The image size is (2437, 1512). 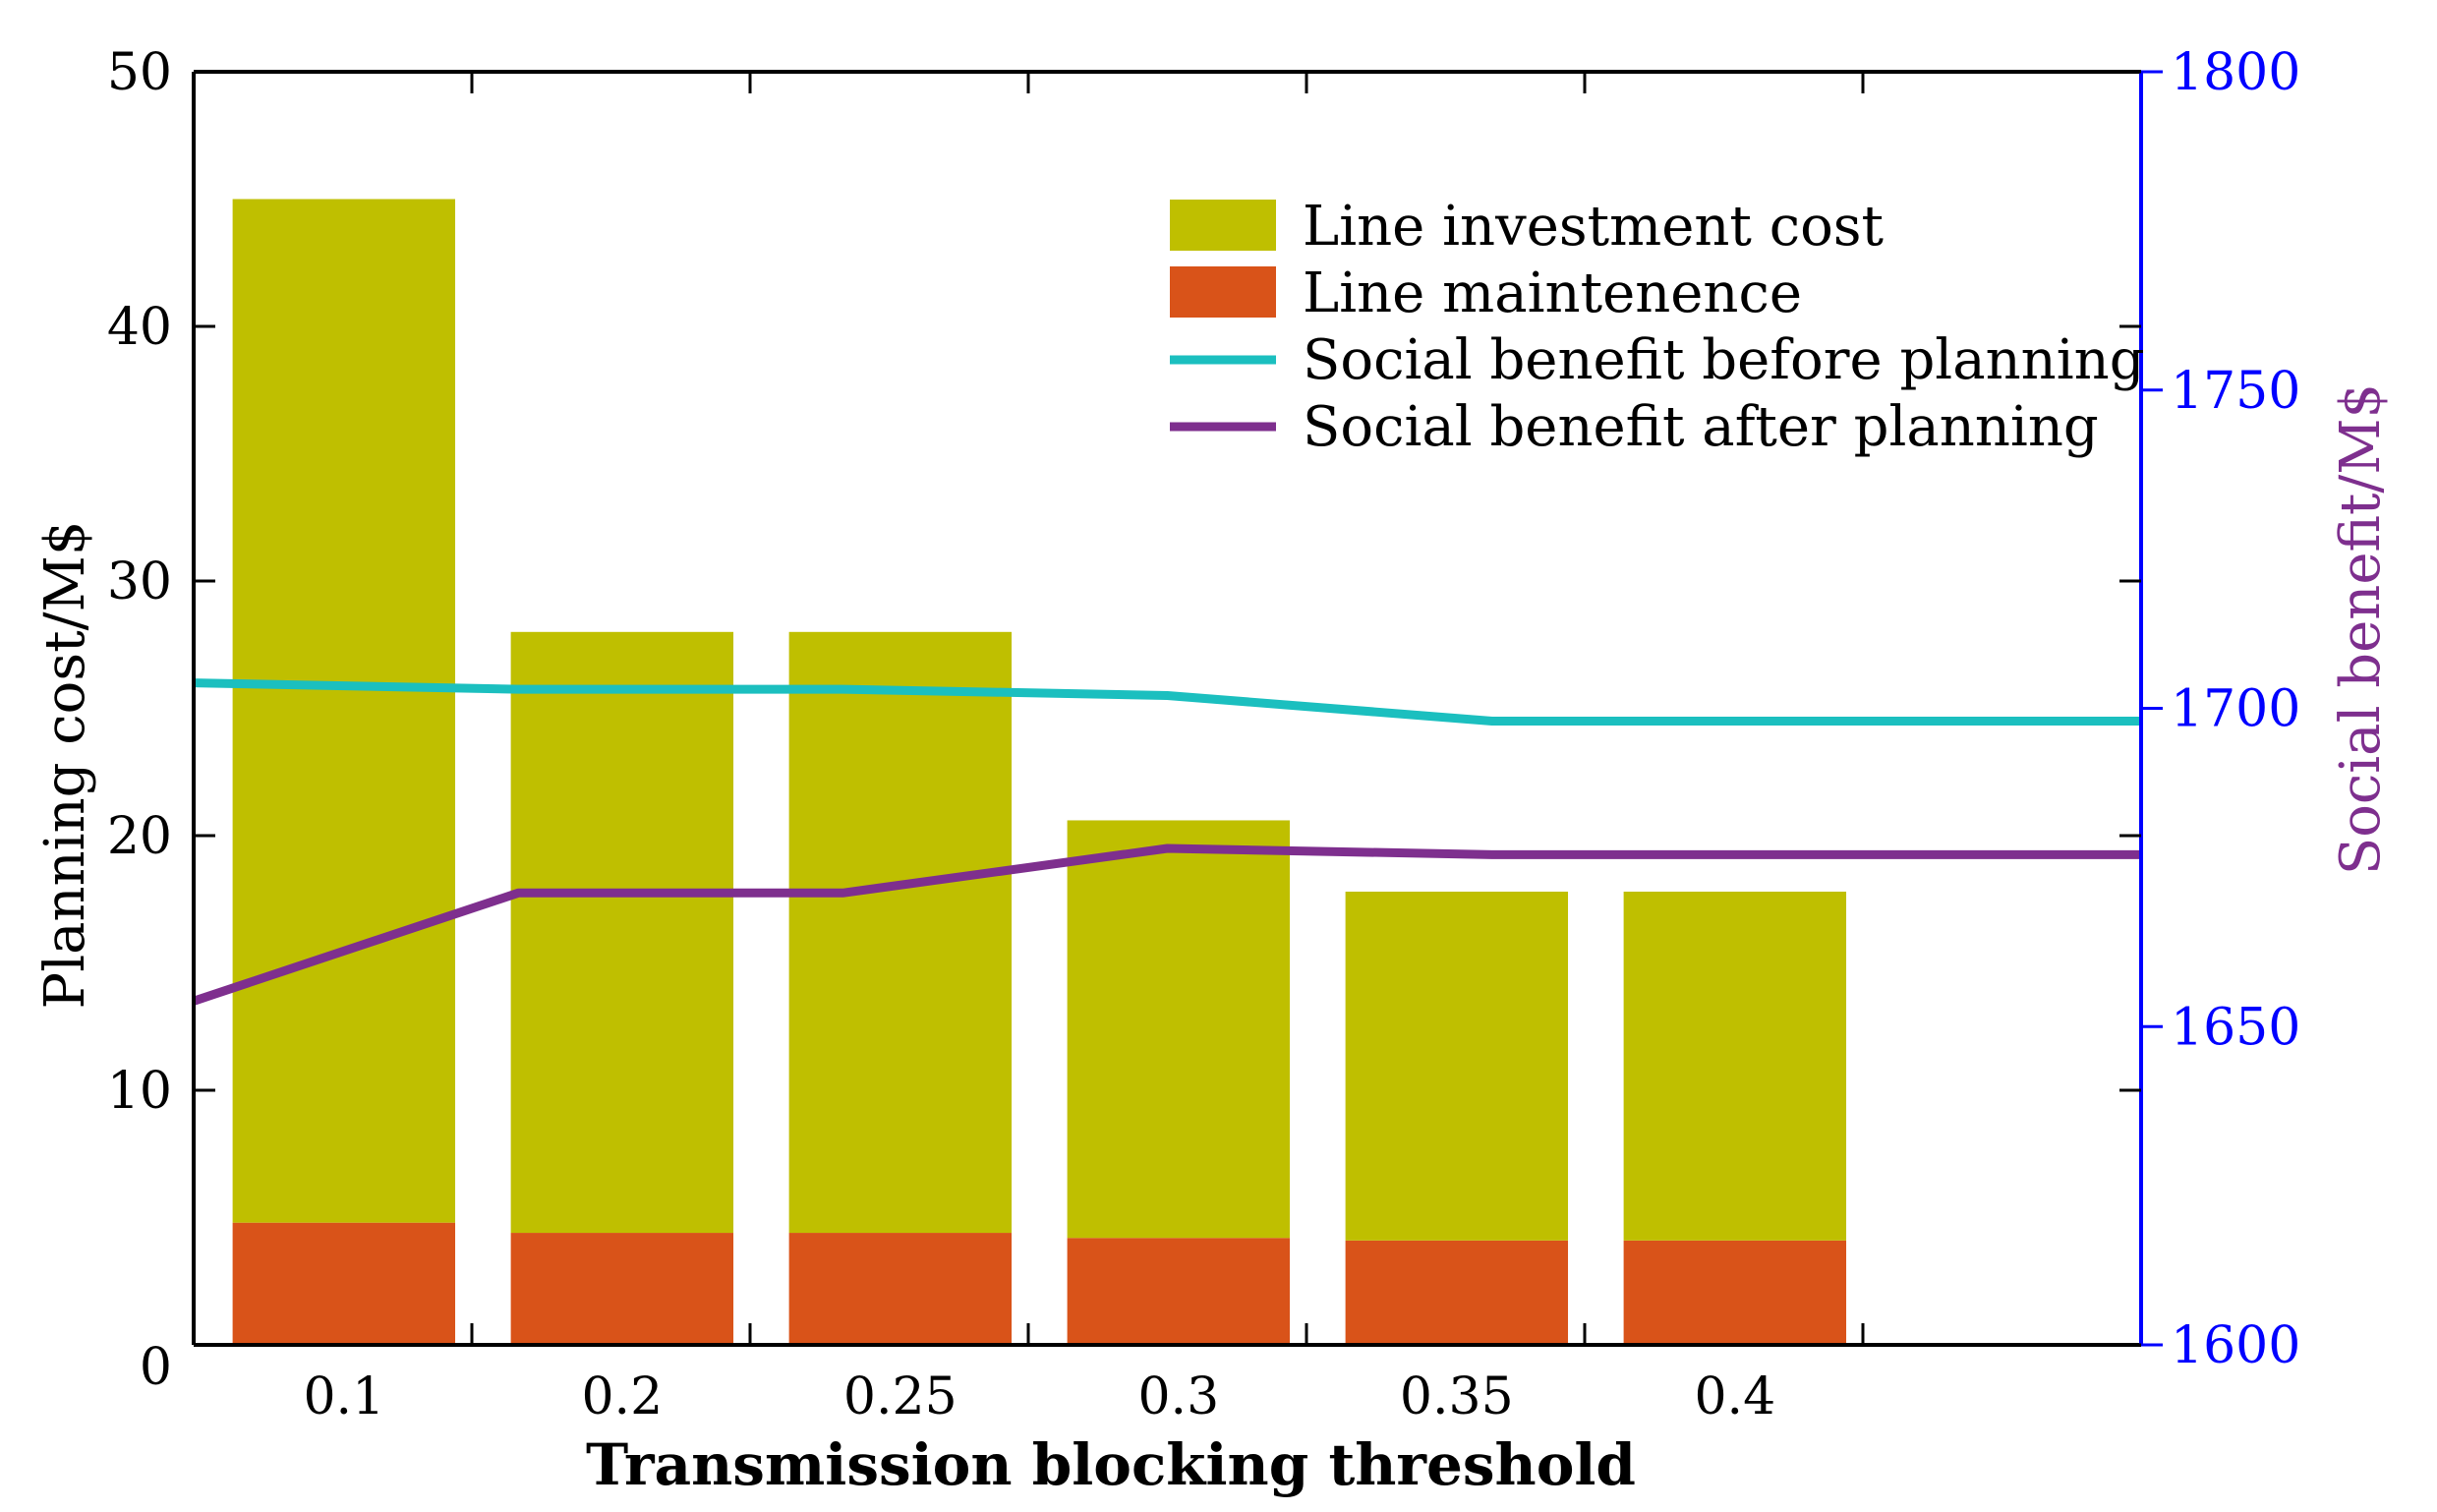 What do you see at coordinates (622, 1289) in the screenshot?
I see `bar-line-maintenence-0.2` at bounding box center [622, 1289].